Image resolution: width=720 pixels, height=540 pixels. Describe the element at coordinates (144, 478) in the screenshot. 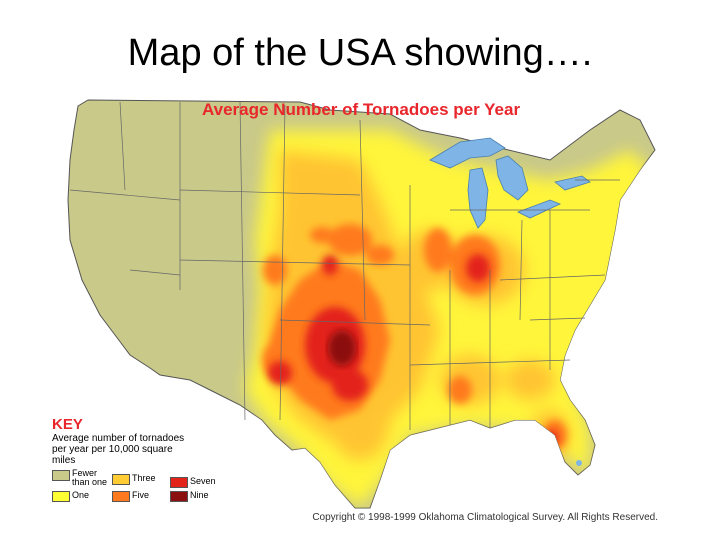

I see `key-label: Three` at that location.